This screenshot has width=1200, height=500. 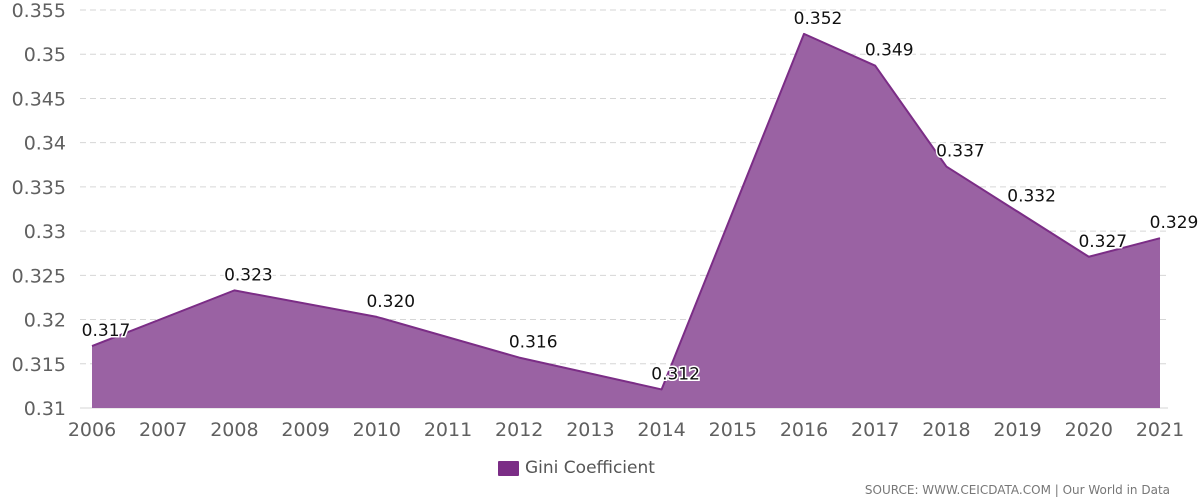 What do you see at coordinates (45, 321) in the screenshot?
I see `y-tick-label: 0.32` at bounding box center [45, 321].